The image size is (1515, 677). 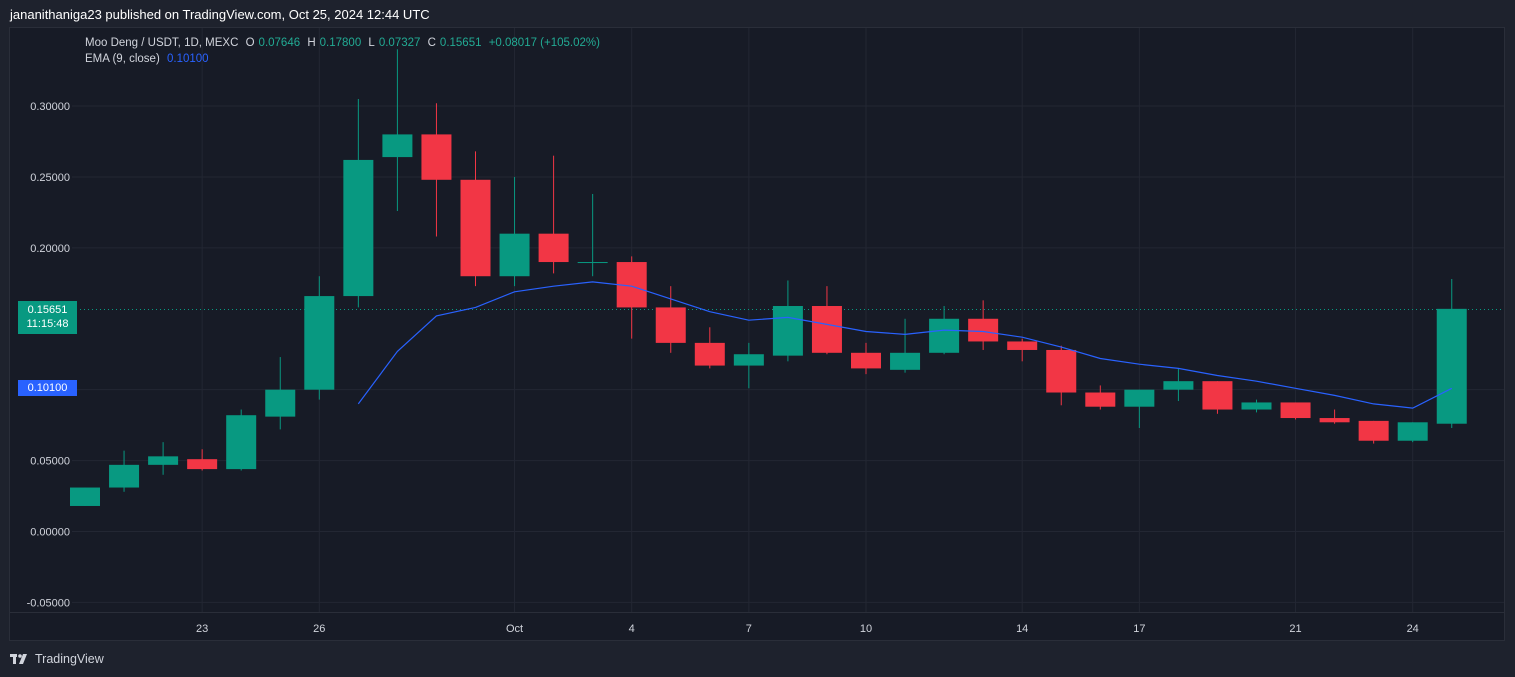 I want to click on x-tick-label: 17, so click(x=1139, y=629).